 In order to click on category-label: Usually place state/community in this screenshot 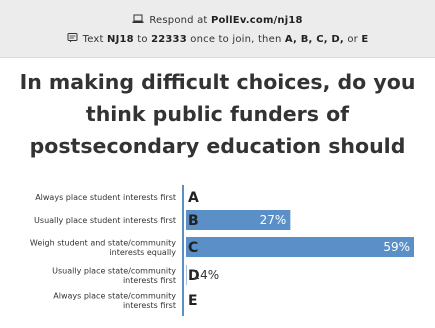, I will do `click(114, 270)`.